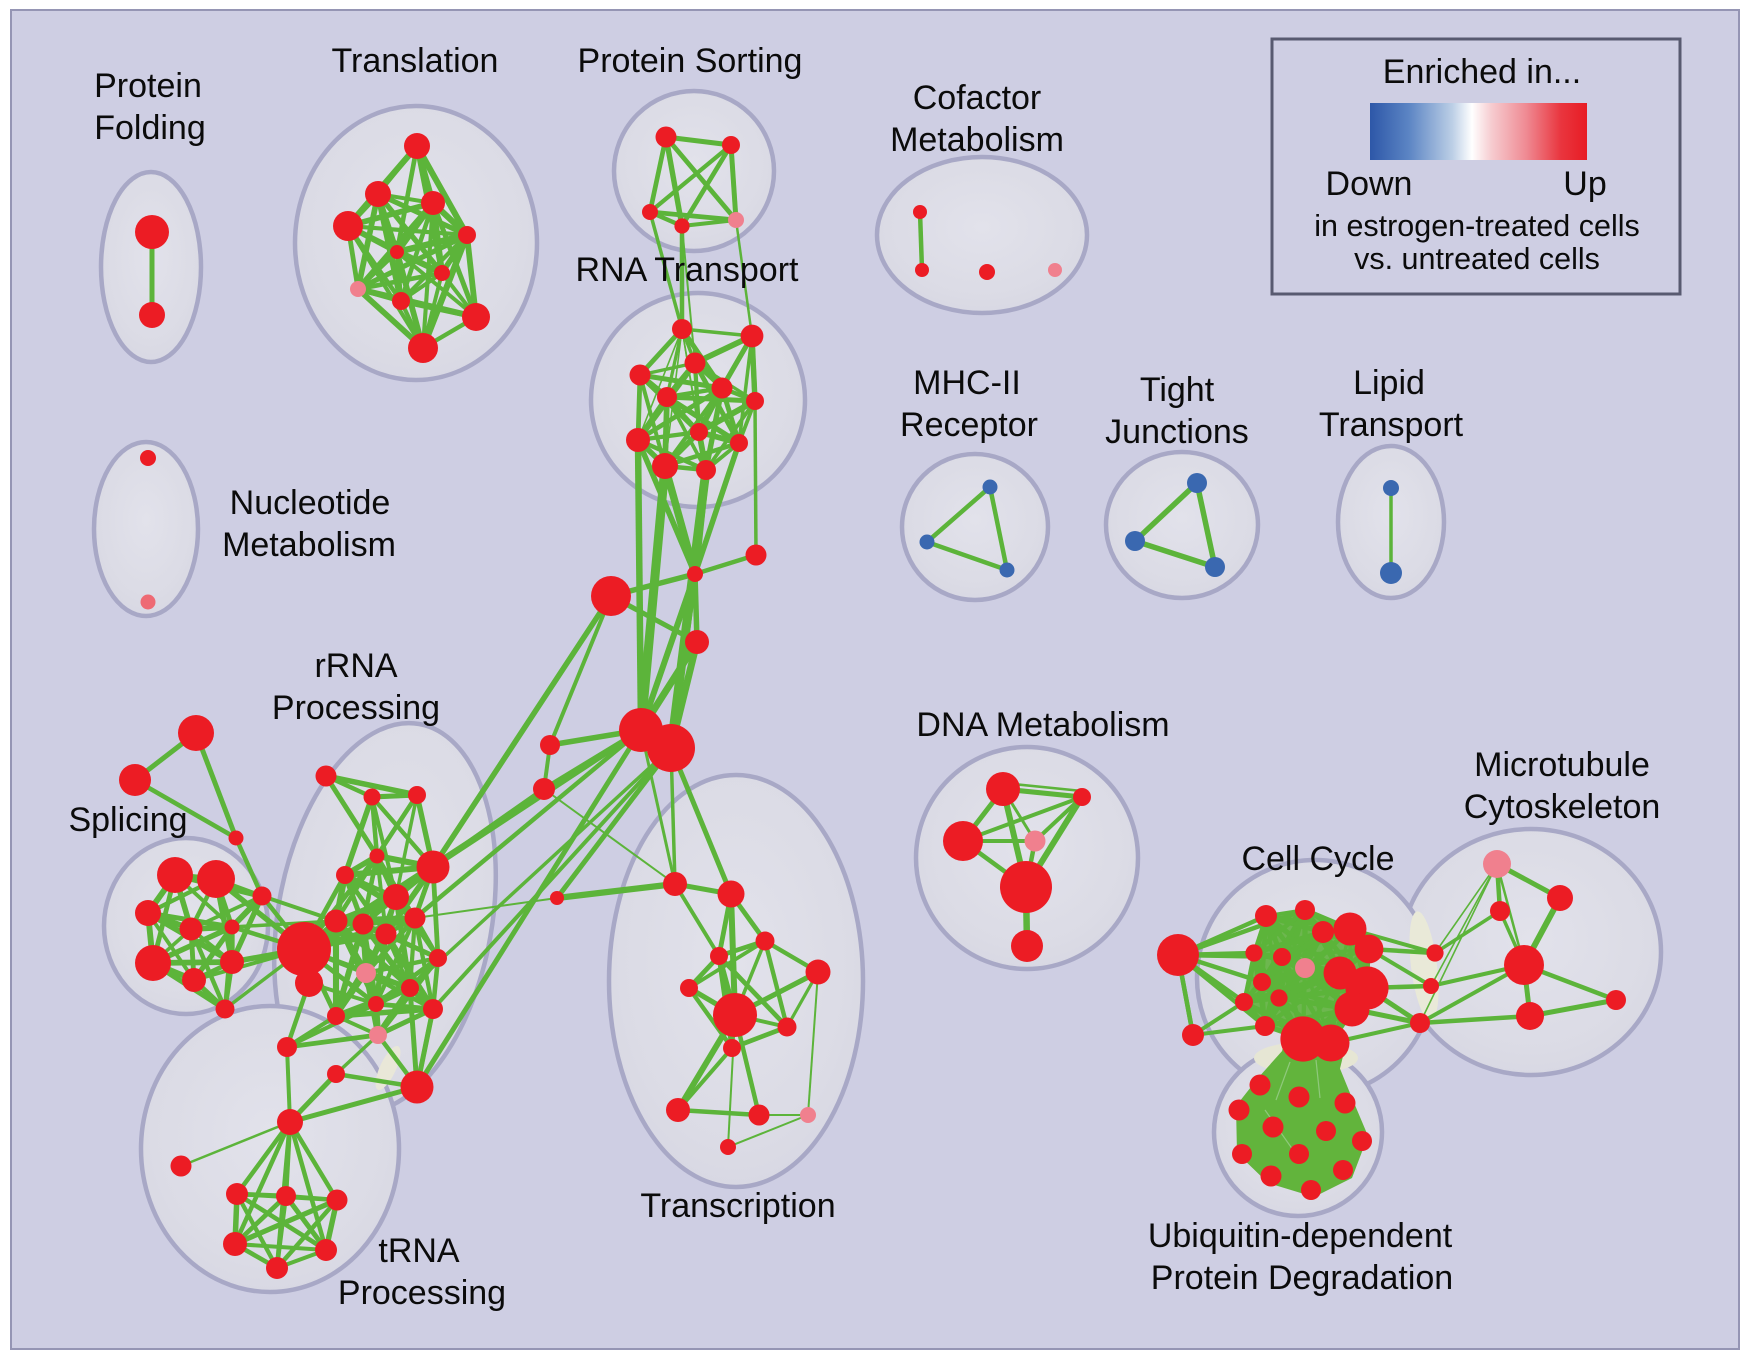 This screenshot has width=1750, height=1360. What do you see at coordinates (1477, 226) in the screenshot?
I see `svg-text: in estrogen-treated cells` at bounding box center [1477, 226].